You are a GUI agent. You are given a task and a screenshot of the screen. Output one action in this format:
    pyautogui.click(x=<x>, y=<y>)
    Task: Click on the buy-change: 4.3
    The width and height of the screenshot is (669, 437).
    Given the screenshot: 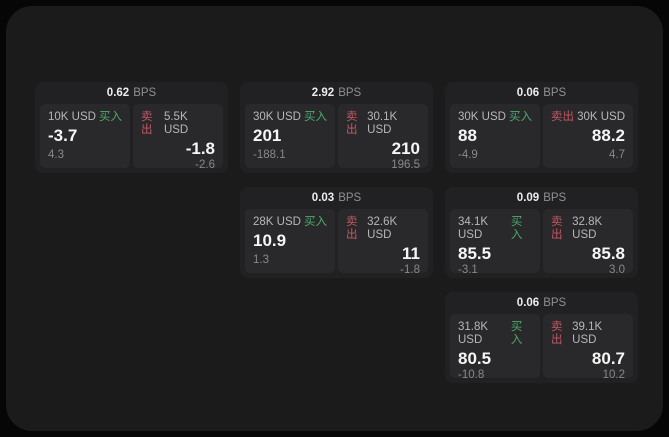 What is the action you would take?
    pyautogui.click(x=56, y=155)
    